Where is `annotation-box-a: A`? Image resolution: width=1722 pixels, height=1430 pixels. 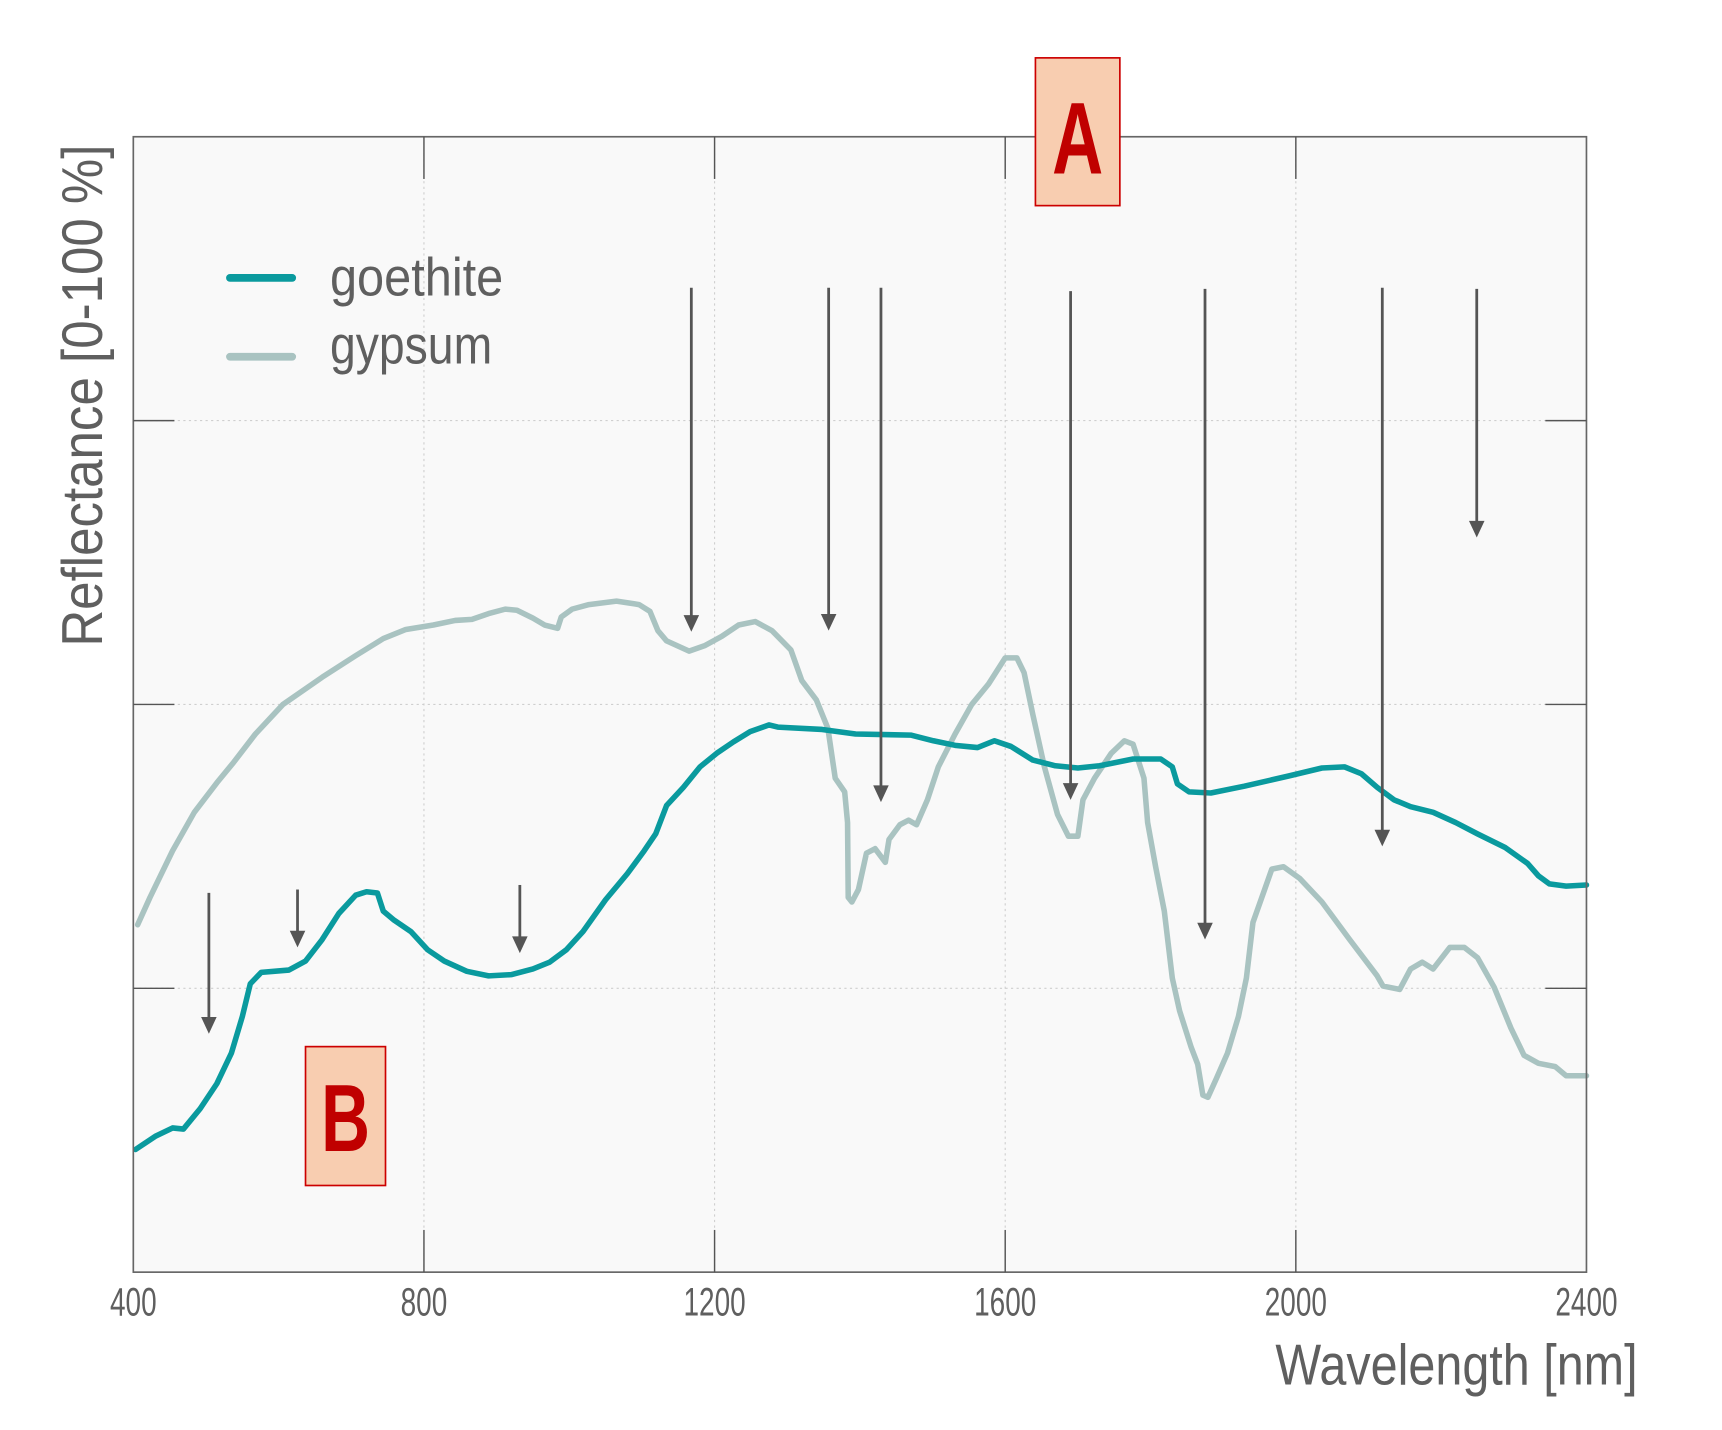 annotation-box-a: A is located at coordinates (1077, 132).